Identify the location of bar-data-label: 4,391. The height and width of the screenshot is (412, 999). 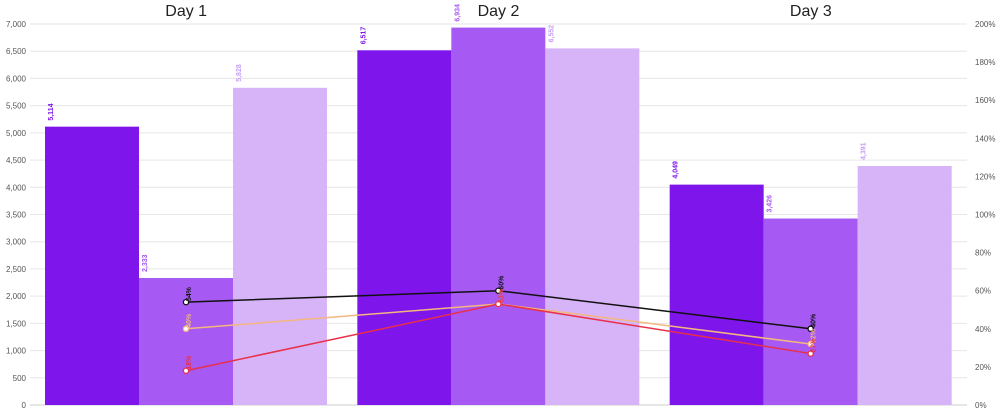
(864, 151).